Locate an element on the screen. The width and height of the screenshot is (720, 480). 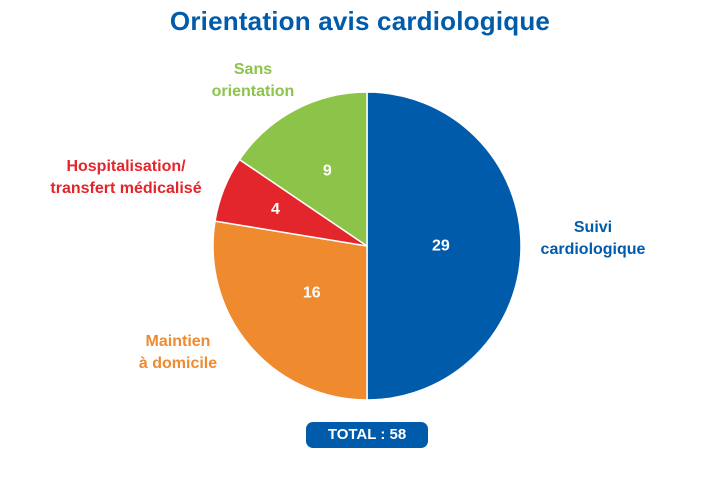
category-label-suivi-cardiologique: Suivi cardiologique is located at coordinates (593, 238).